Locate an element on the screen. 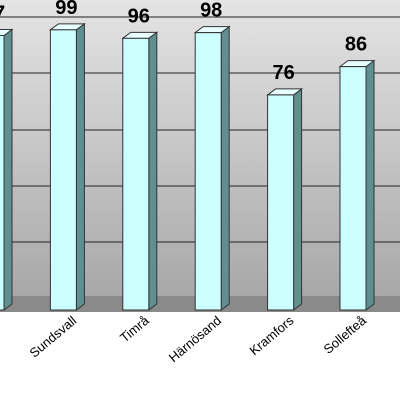 The height and width of the screenshot is (400, 400). data-label: 76 is located at coordinates (283, 73).